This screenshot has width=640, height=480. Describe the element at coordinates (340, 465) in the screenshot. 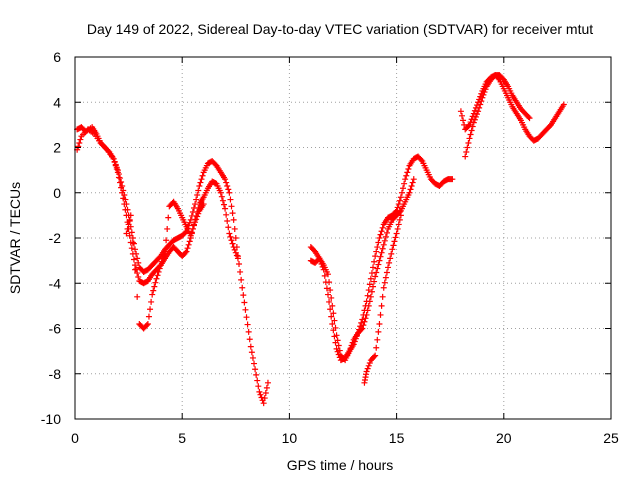

I see `x-axis-label: GPS time / hours` at that location.